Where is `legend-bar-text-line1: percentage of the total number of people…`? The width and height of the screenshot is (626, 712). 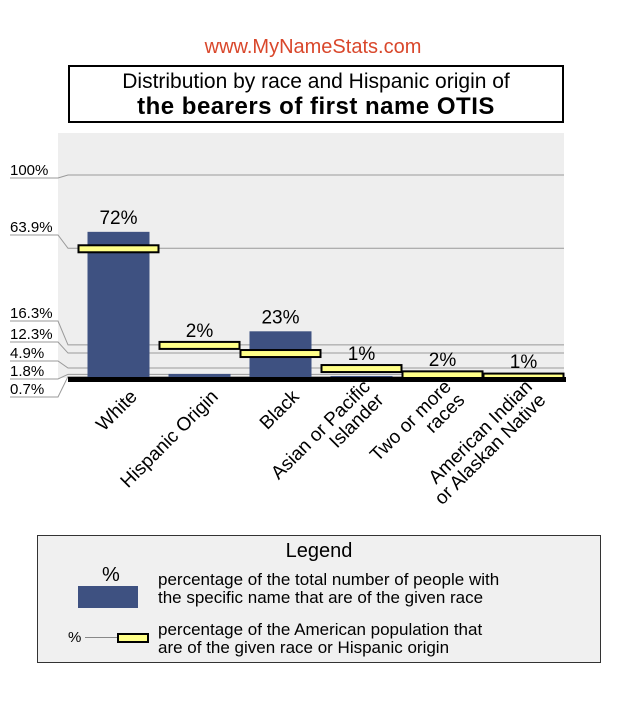
legend-bar-text-line1: percentage of the total number of people… is located at coordinates (329, 579).